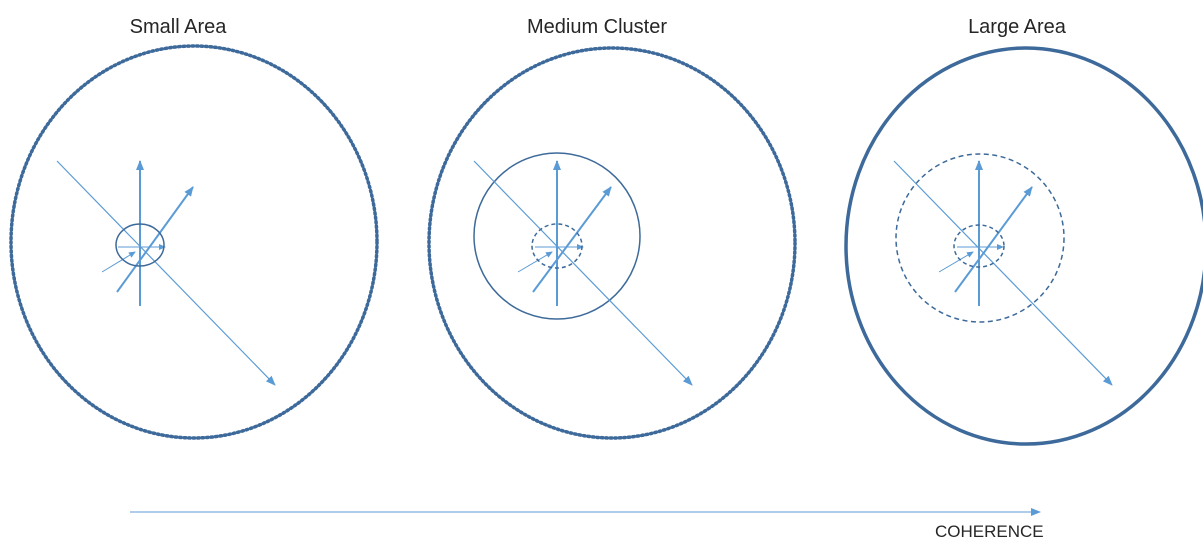 The image size is (1203, 540). Describe the element at coordinates (1017, 27) in the screenshot. I see `panel-title-large-area: Large Area` at that location.